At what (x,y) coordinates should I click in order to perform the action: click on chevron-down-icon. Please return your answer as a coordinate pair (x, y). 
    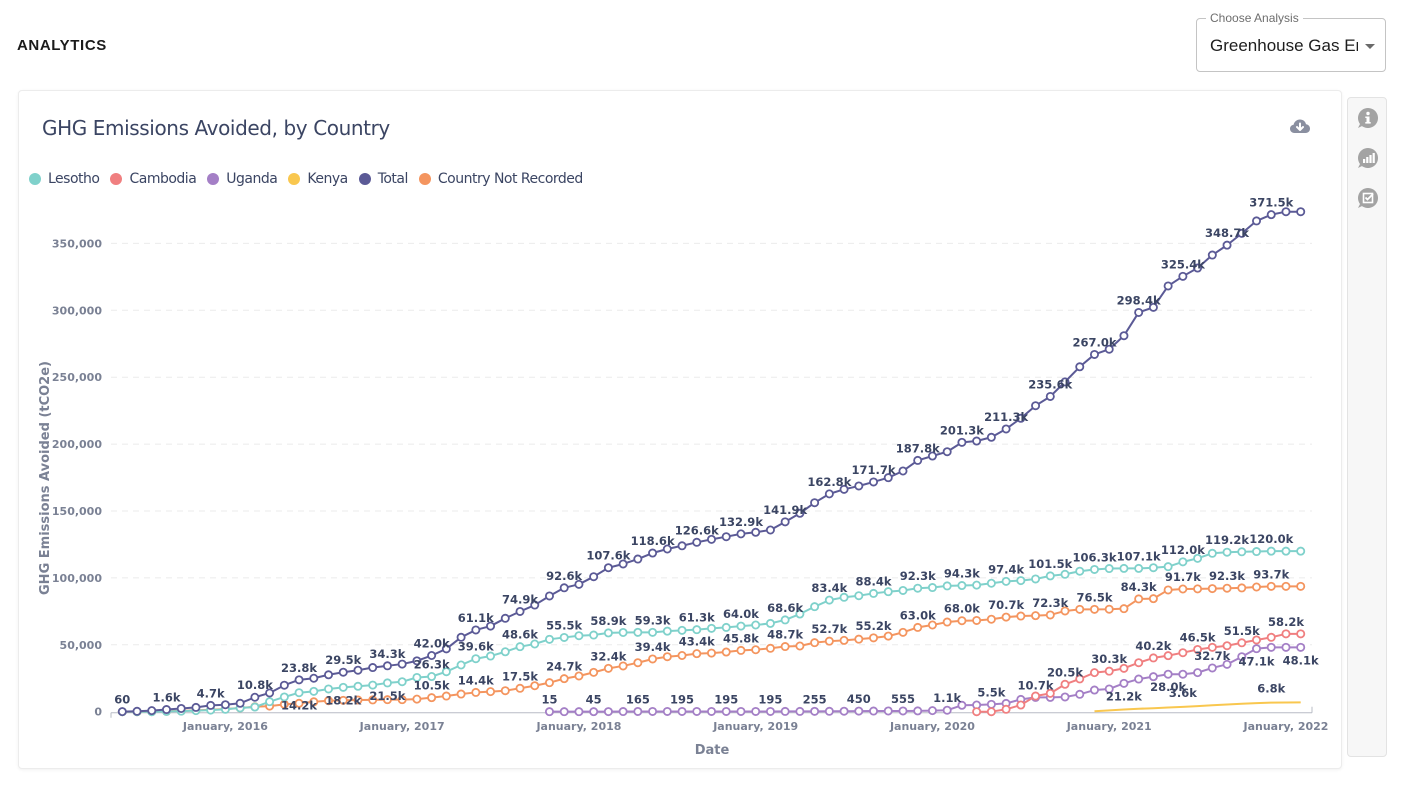
    Looking at the image, I should click on (1370, 46).